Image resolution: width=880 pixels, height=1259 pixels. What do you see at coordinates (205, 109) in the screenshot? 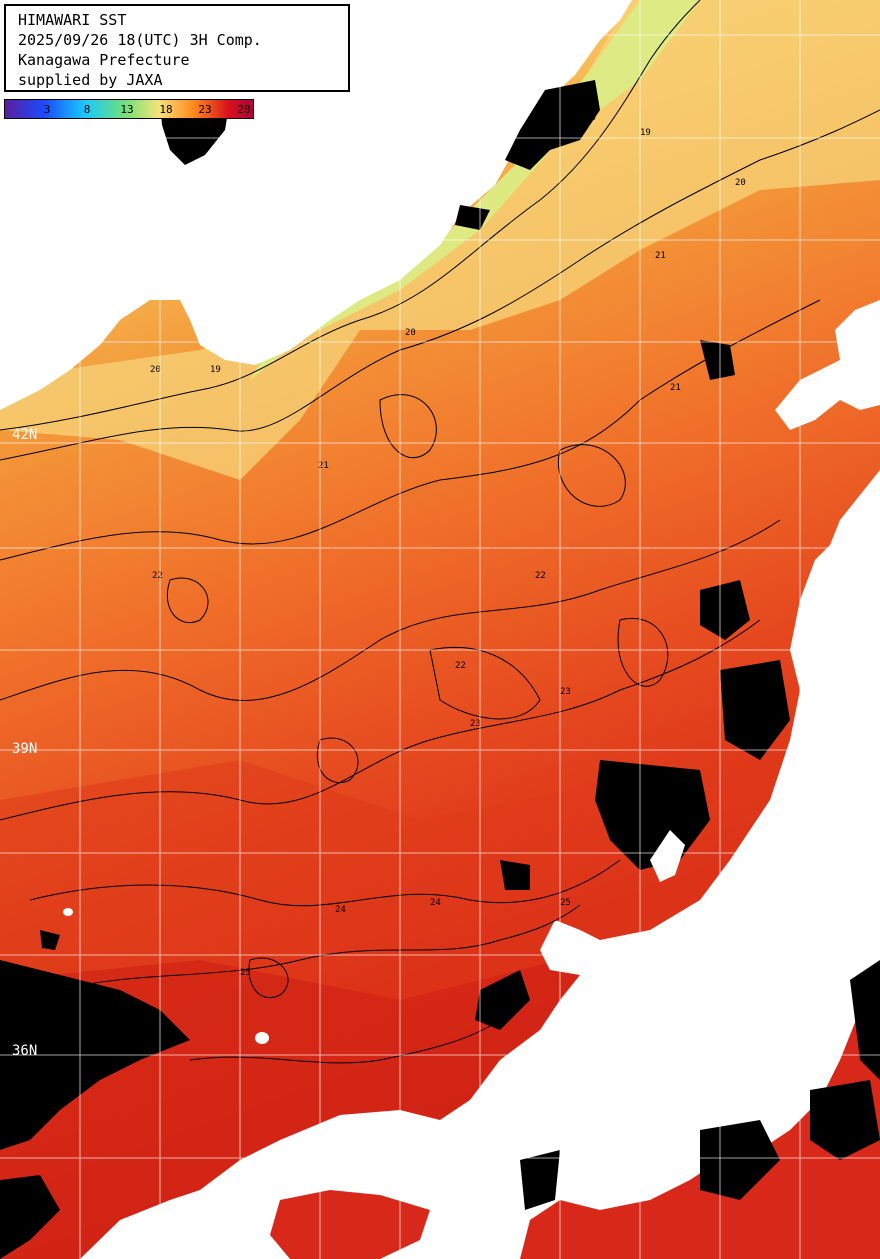
I see `legend-tick-23: 23` at bounding box center [205, 109].